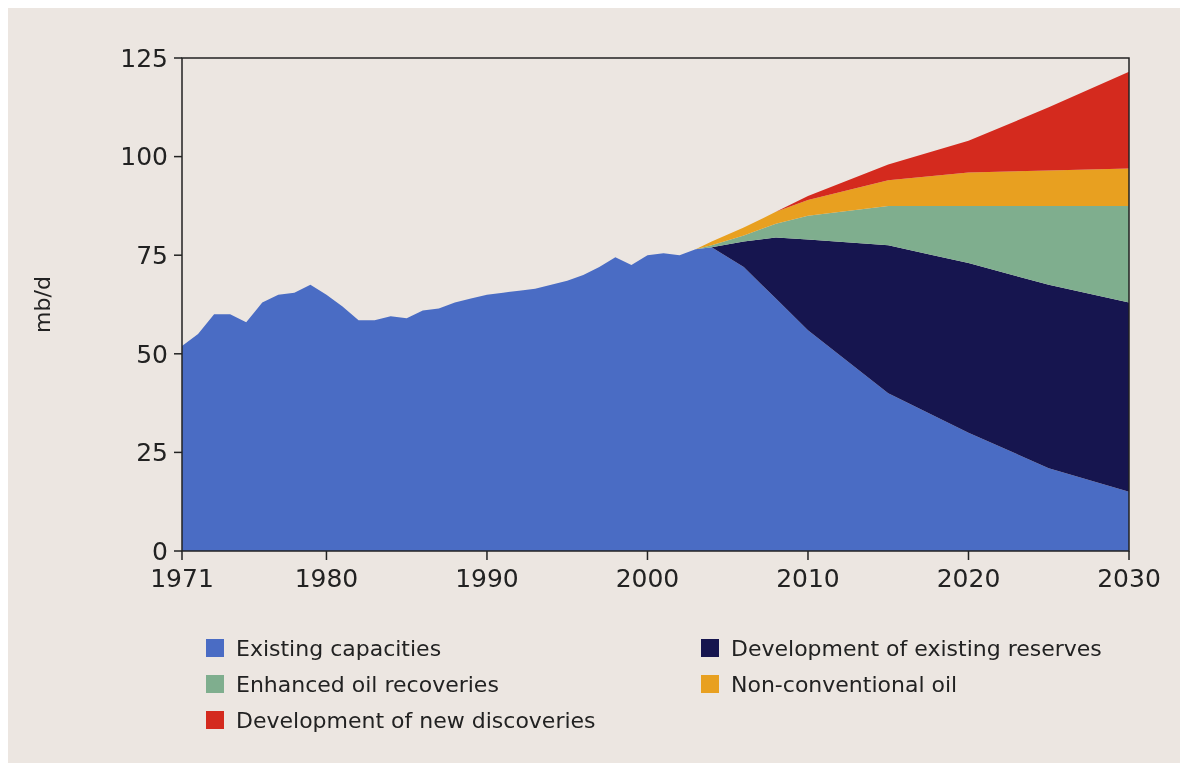  I want to click on y-tick-label: 25, so click(152, 453).